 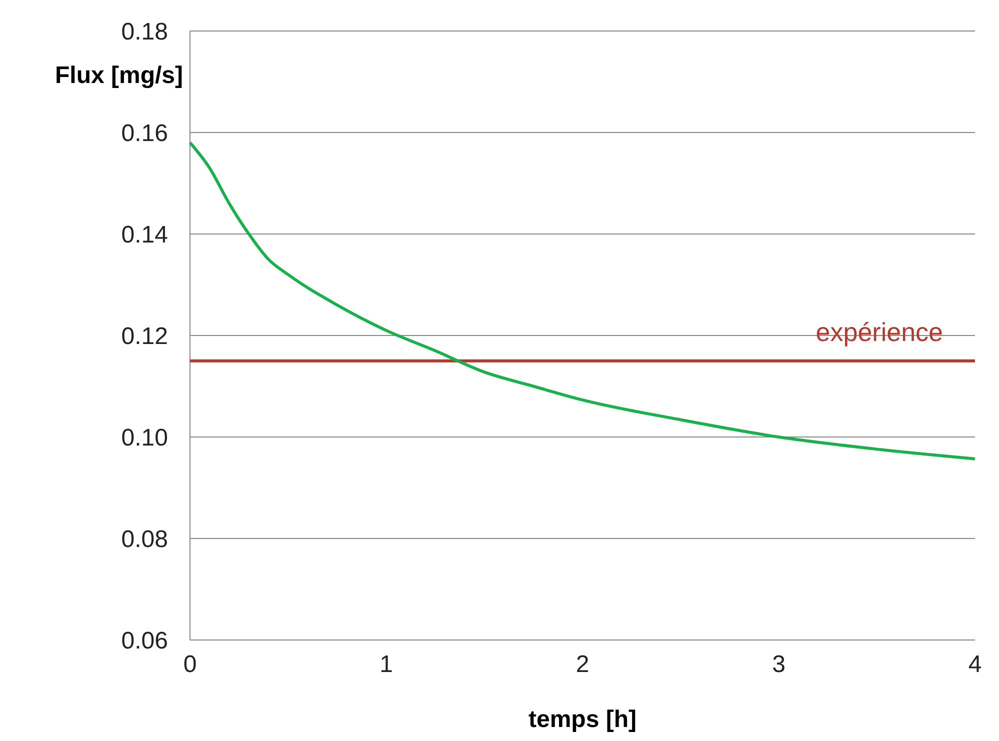 What do you see at coordinates (144, 539) in the screenshot?
I see `y-tick-label: 0.08` at bounding box center [144, 539].